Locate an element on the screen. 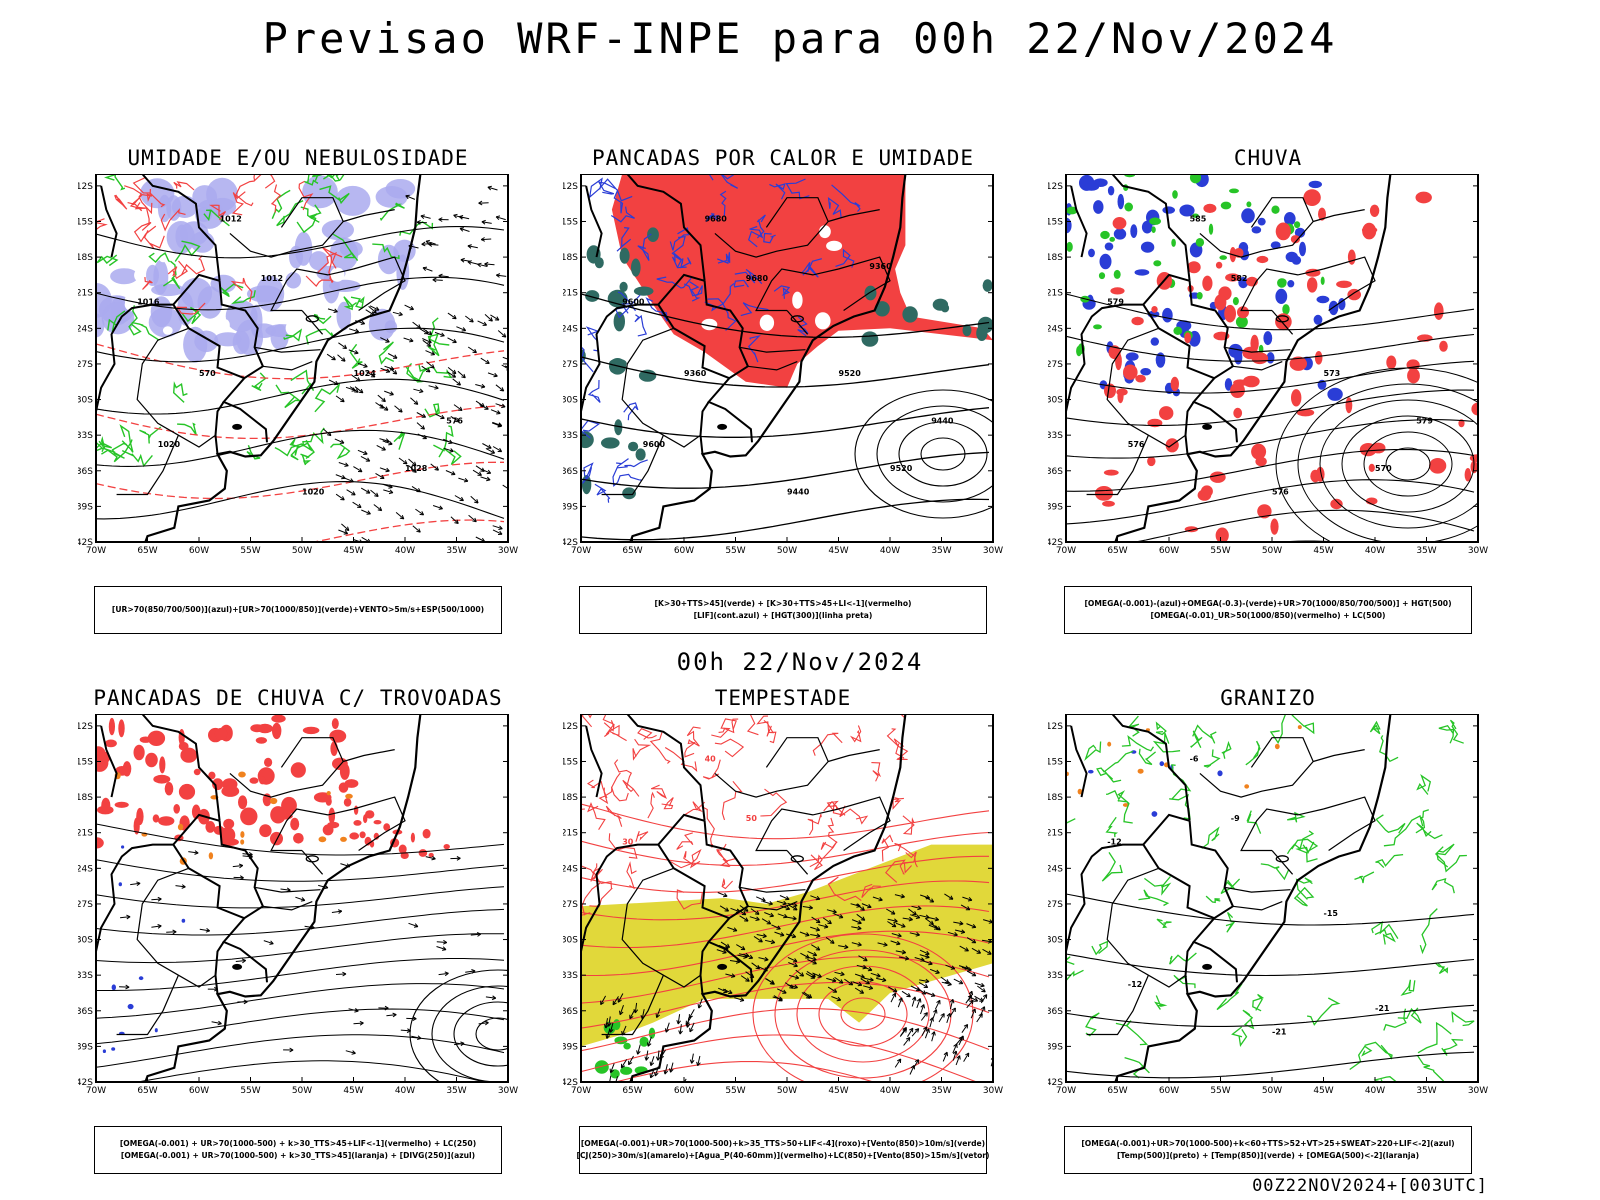  wind-vectors-southeast is located at coordinates (941, 1032).